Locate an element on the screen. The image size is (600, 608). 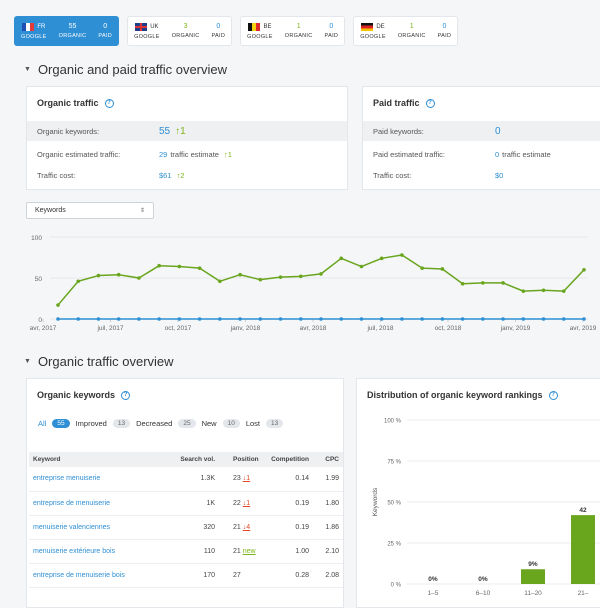
country-code: UK is located at coordinates (154, 26).